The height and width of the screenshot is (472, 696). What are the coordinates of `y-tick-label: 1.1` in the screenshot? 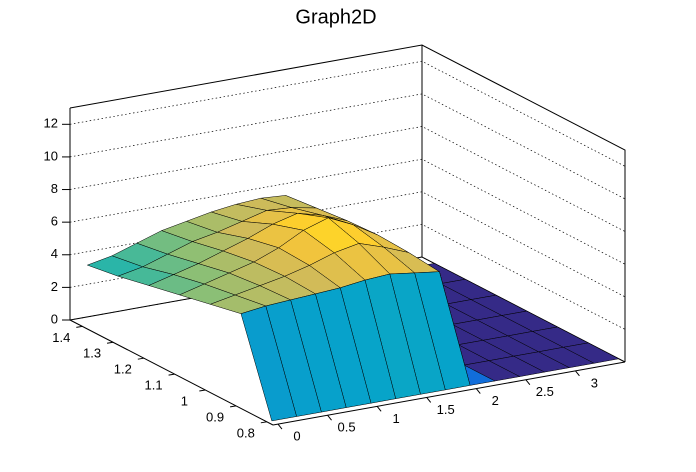 It's located at (154, 385).